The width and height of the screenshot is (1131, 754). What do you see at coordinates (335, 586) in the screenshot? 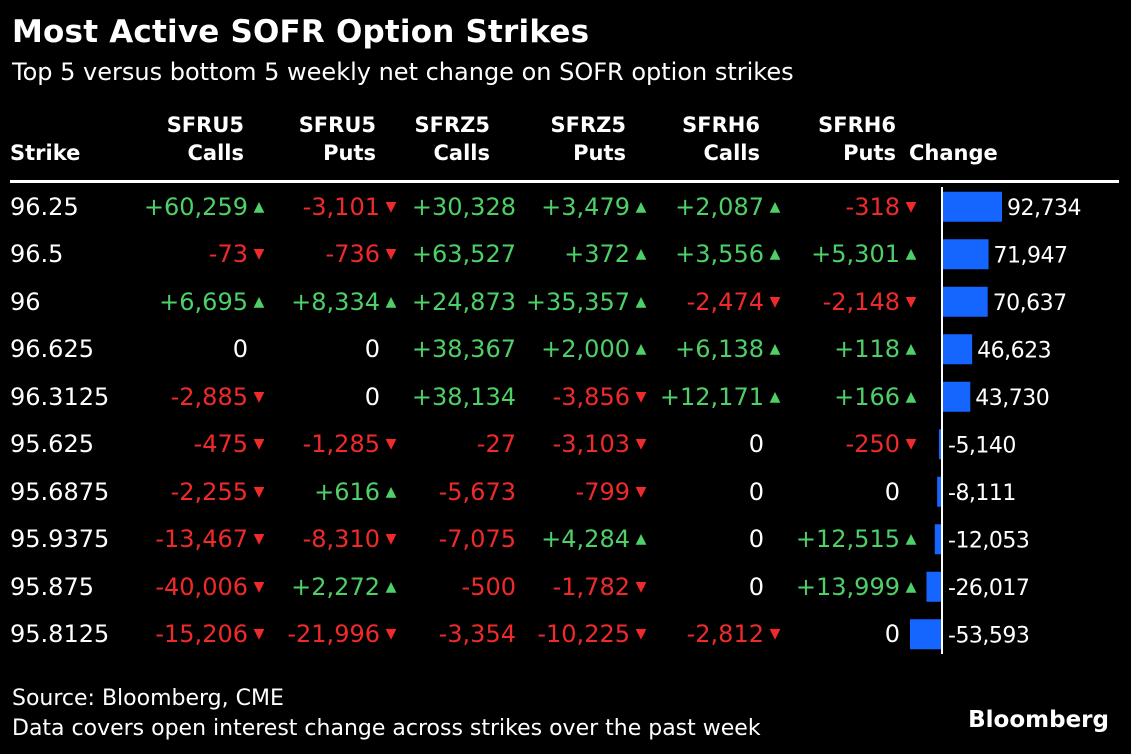
I see `value-label: +2,272` at bounding box center [335, 586].